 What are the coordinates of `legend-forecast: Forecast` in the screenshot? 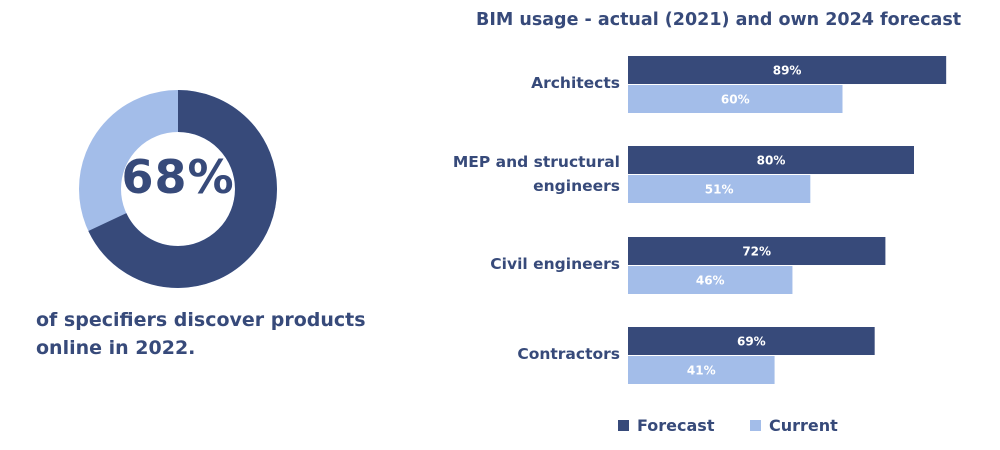 It's located at (666, 425).